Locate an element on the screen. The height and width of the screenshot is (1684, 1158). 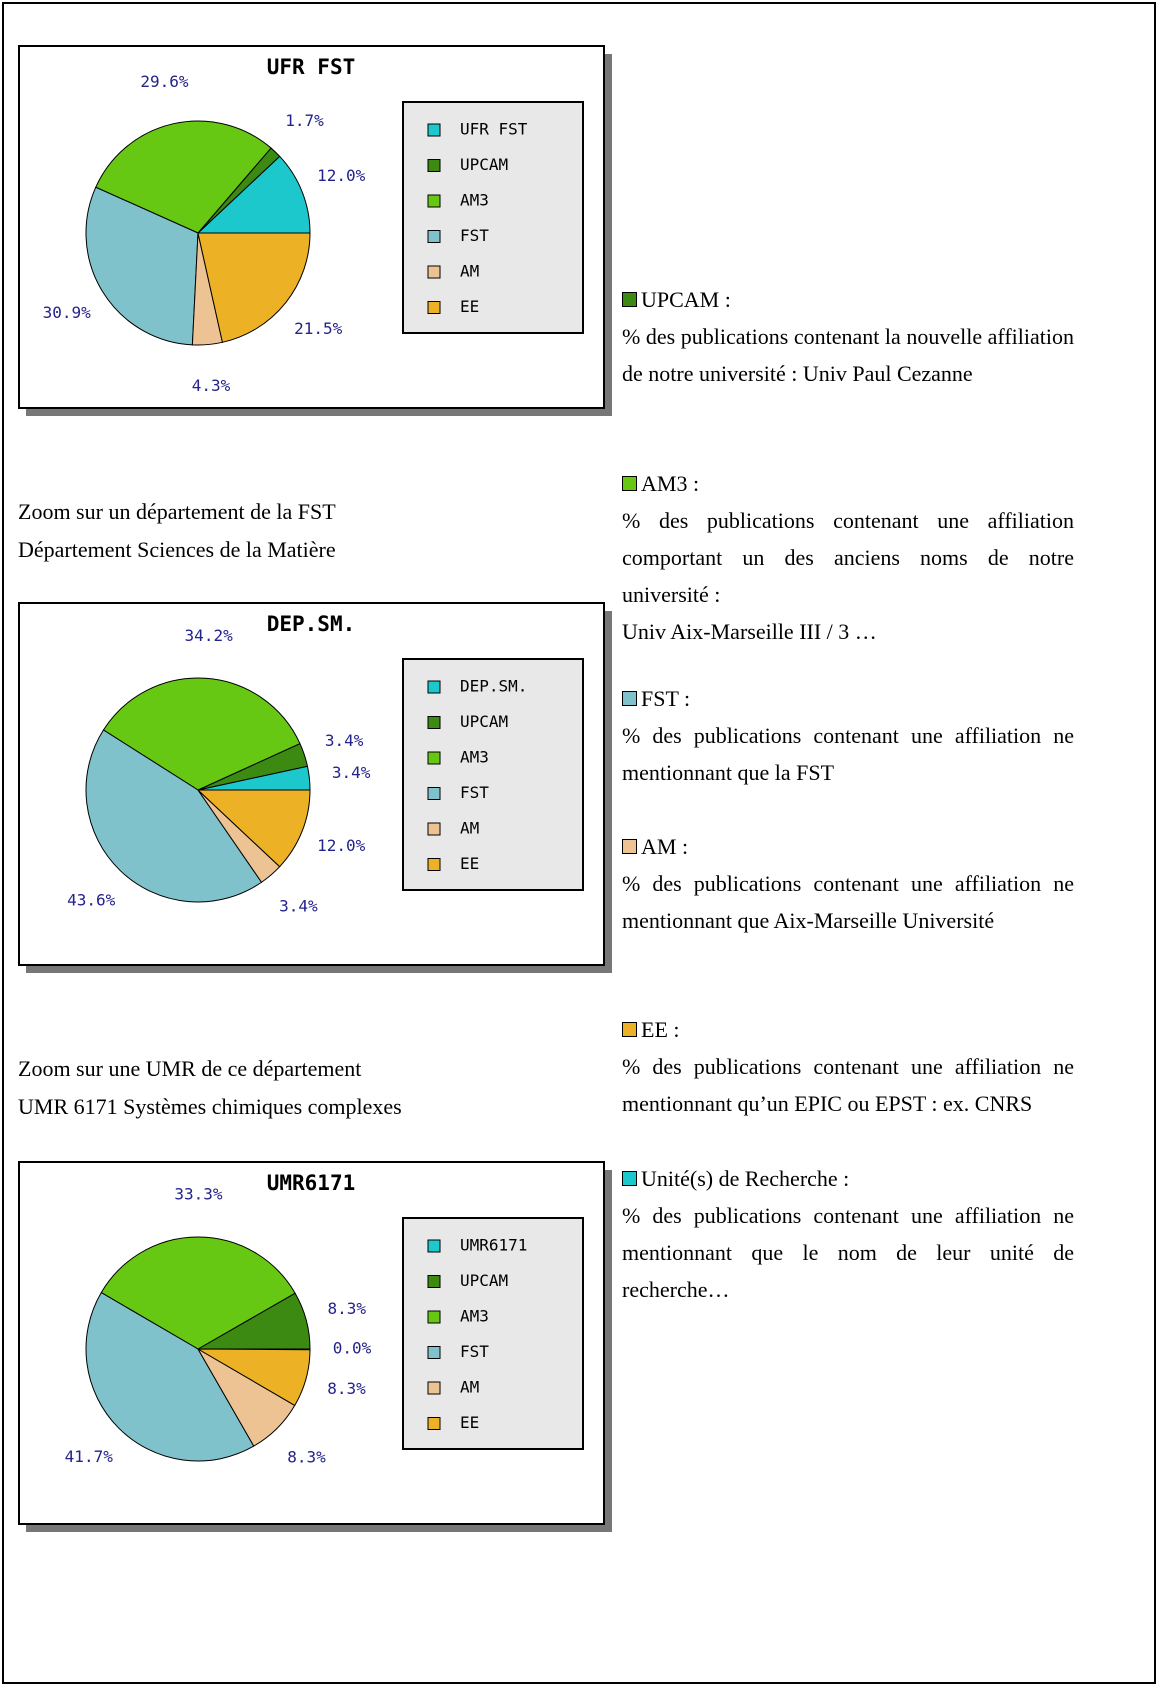
description-label: AM3 : is located at coordinates (670, 483).